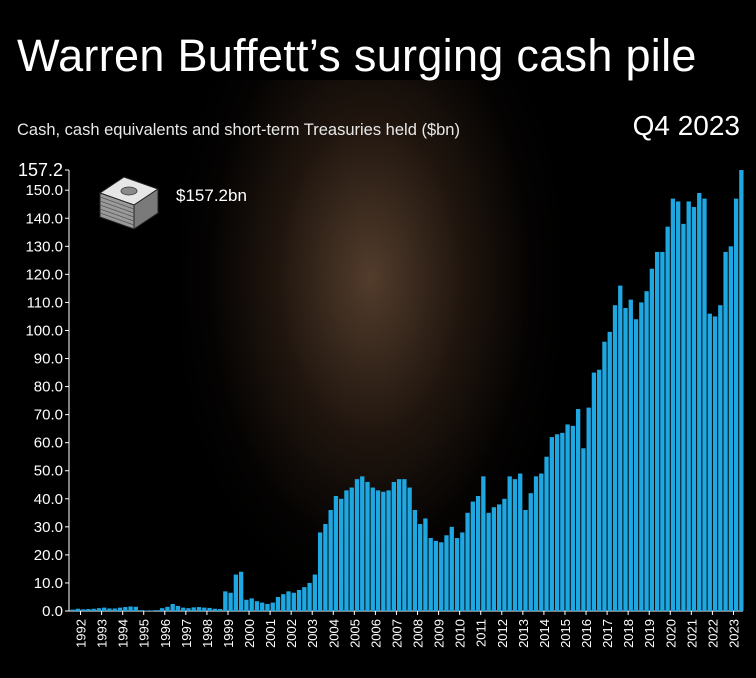  Describe the element at coordinates (48, 443) in the screenshot. I see `y-tick-label: 60.0` at that location.